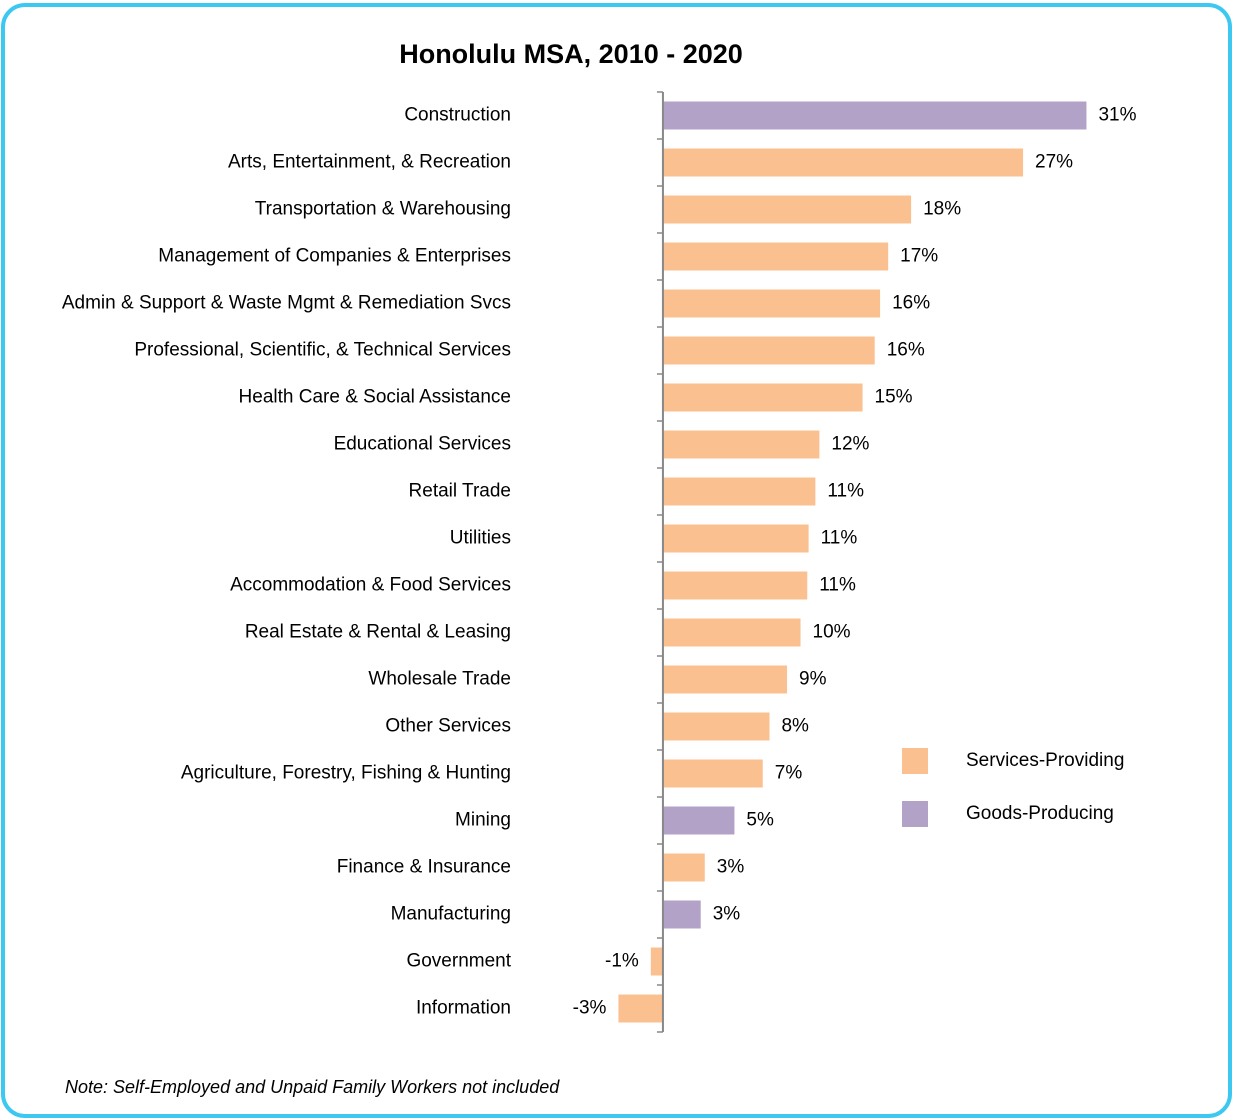 The image size is (1233, 1120). I want to click on category-label: Other Services, so click(448, 726).